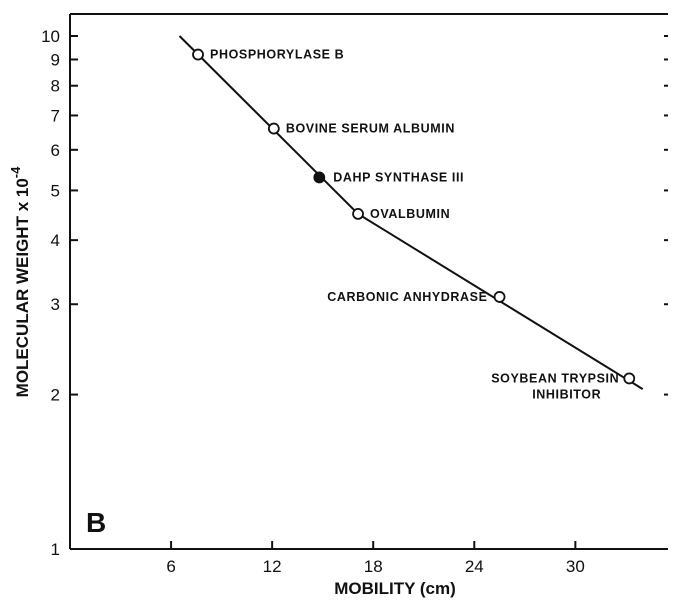 This screenshot has height=603, width=673. Describe the element at coordinates (15, 172) in the screenshot. I see `y-axis-label-exponent: -4` at that location.